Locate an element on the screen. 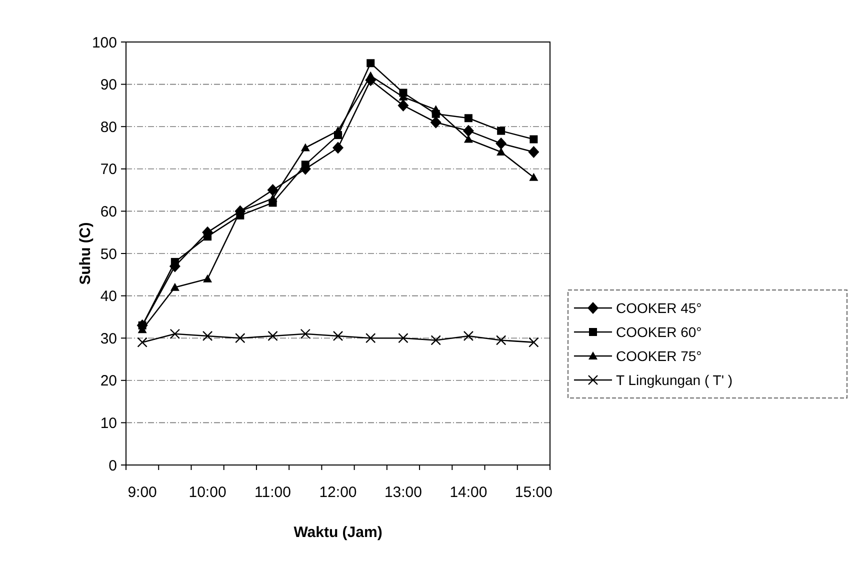  legend-label: COOKER 60° is located at coordinates (659, 332).